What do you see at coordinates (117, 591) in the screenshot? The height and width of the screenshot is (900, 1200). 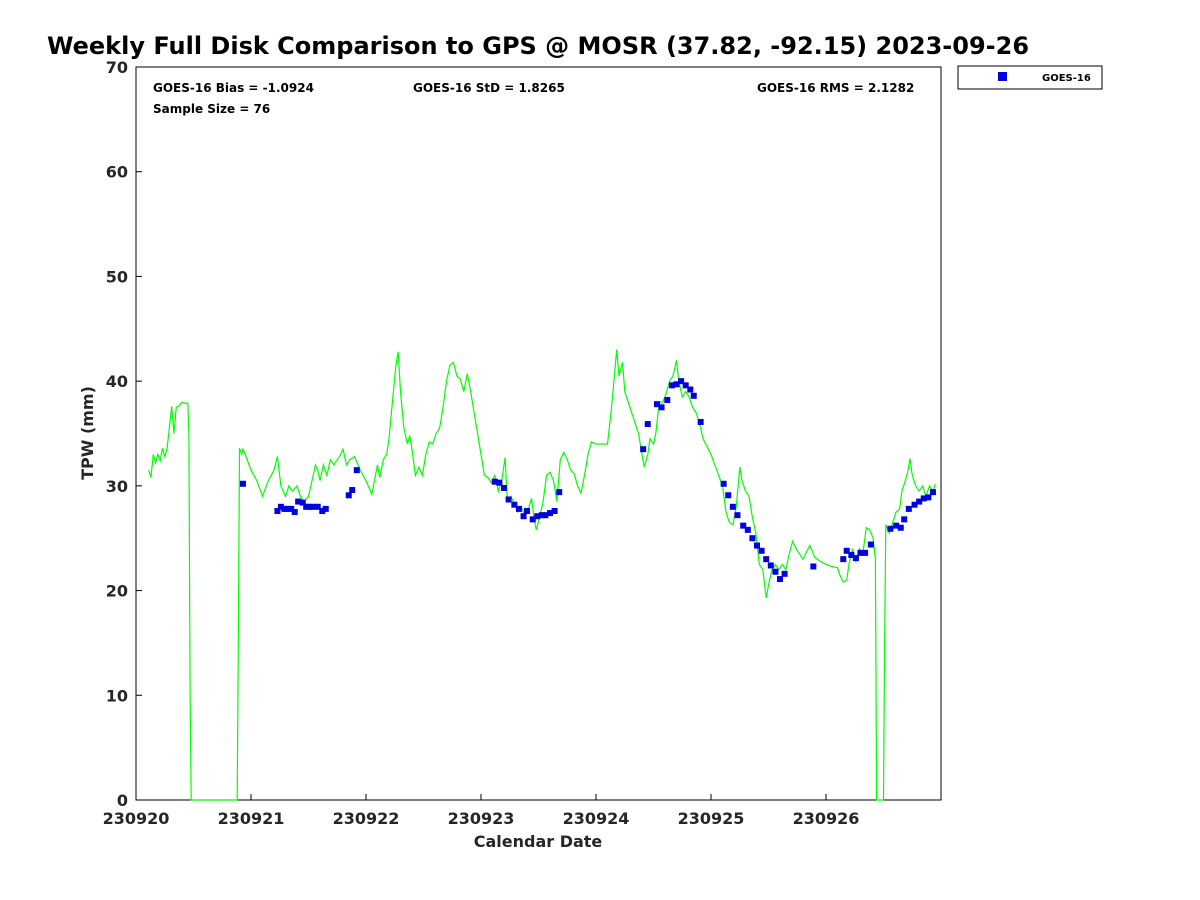 I see `y-tick-label: 20` at bounding box center [117, 591].